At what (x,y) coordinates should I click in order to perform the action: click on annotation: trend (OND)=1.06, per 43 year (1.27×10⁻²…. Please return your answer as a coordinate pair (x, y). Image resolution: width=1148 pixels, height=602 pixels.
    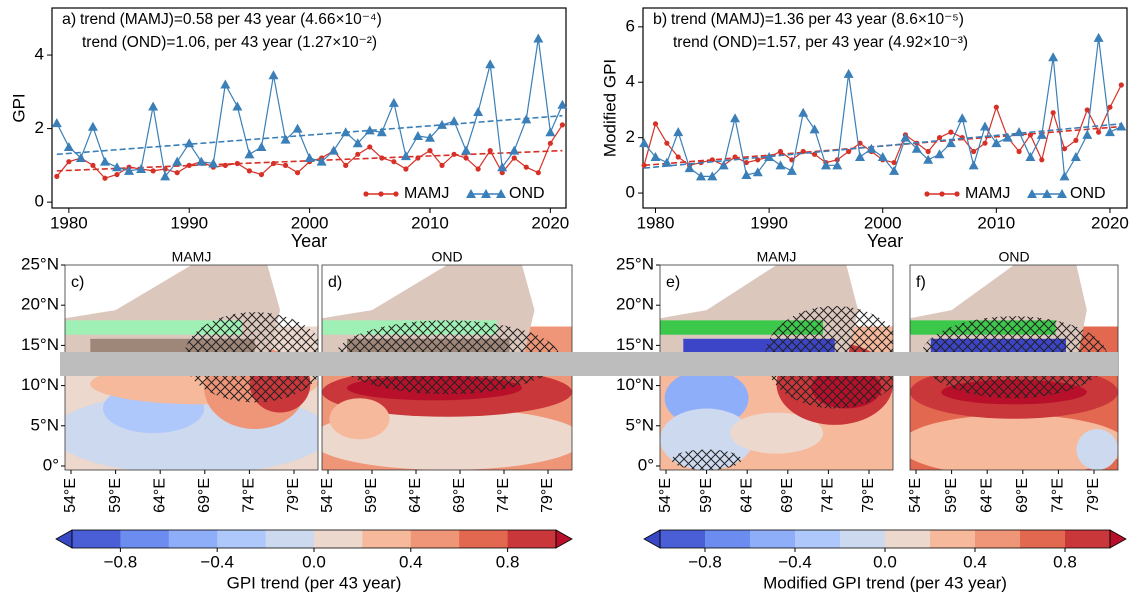
    Looking at the image, I should click on (229, 42).